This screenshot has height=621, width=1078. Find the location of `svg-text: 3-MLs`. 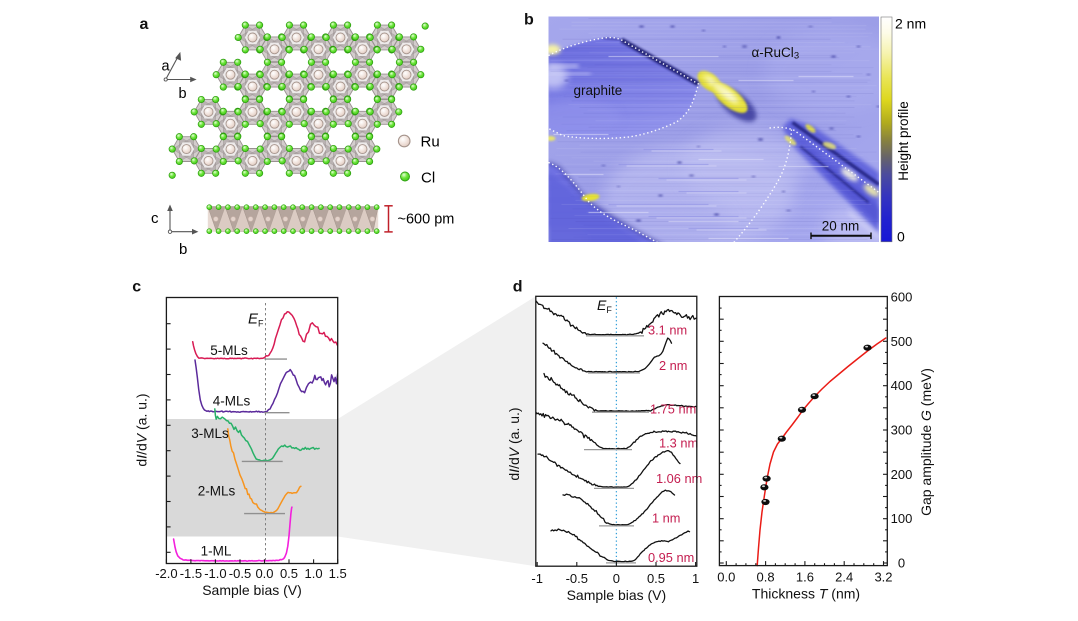

svg-text: 3-MLs is located at coordinates (210, 433).